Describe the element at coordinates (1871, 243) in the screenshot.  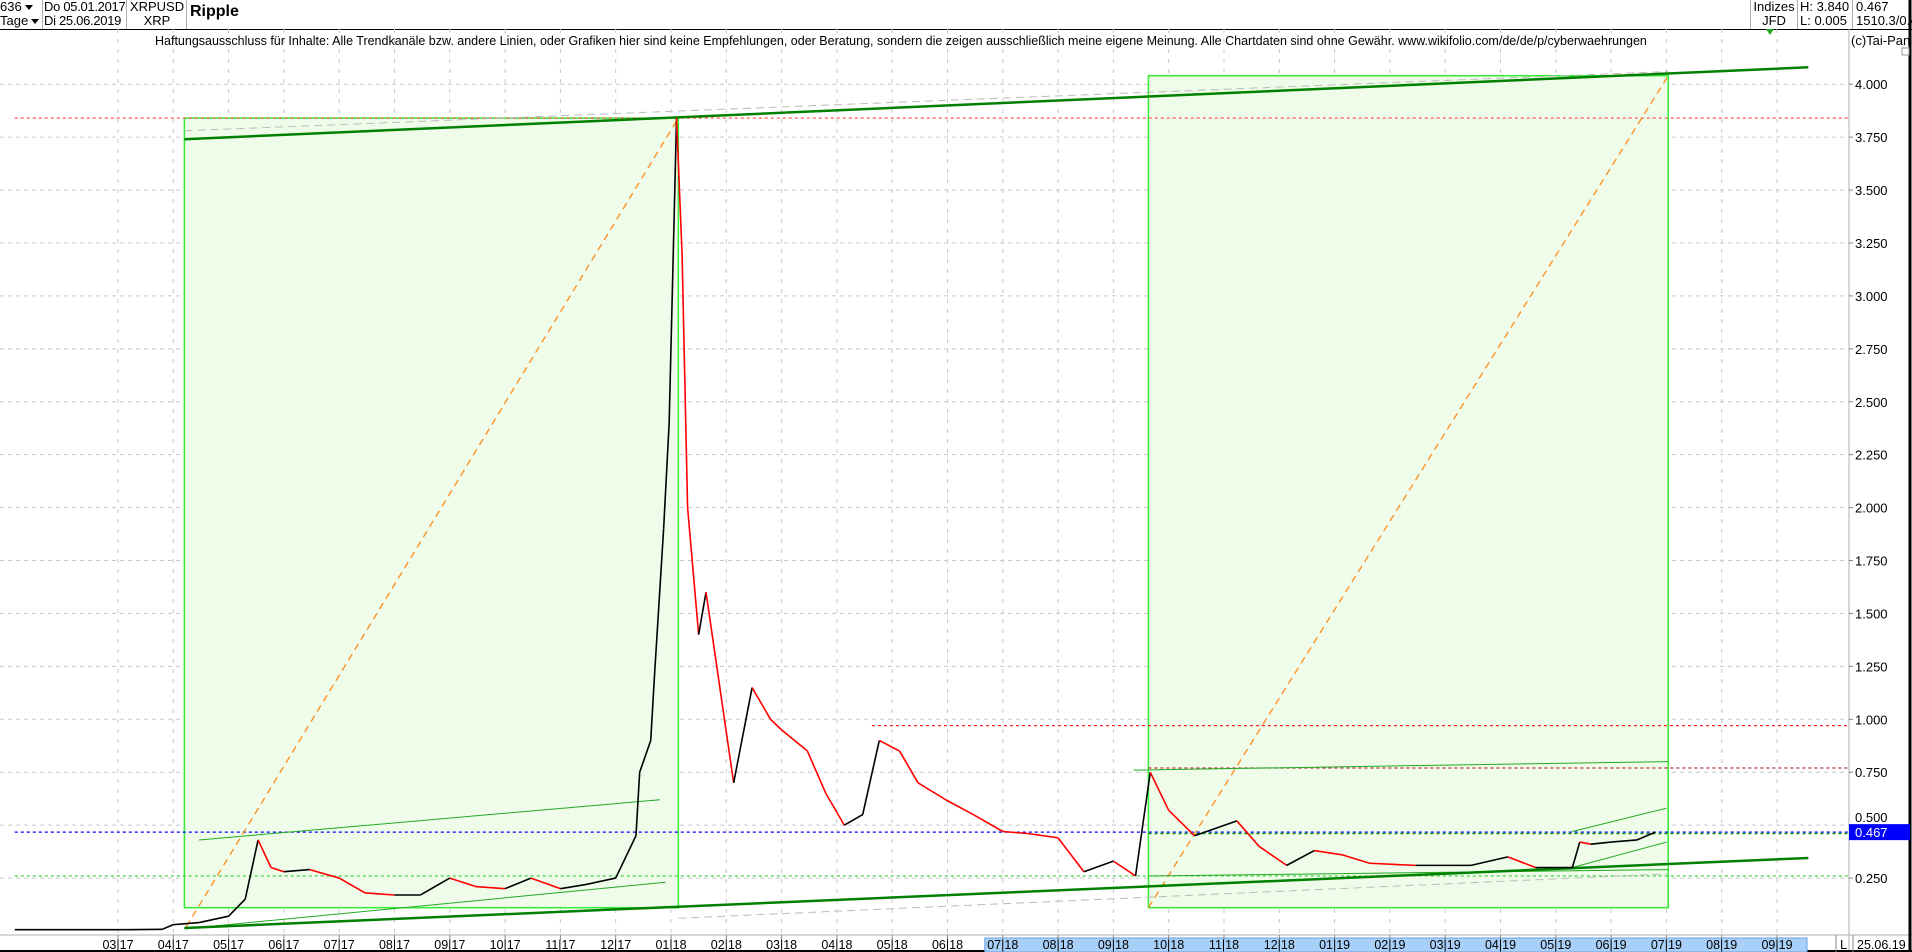
I see `y-tick-label: 3.250` at that location.